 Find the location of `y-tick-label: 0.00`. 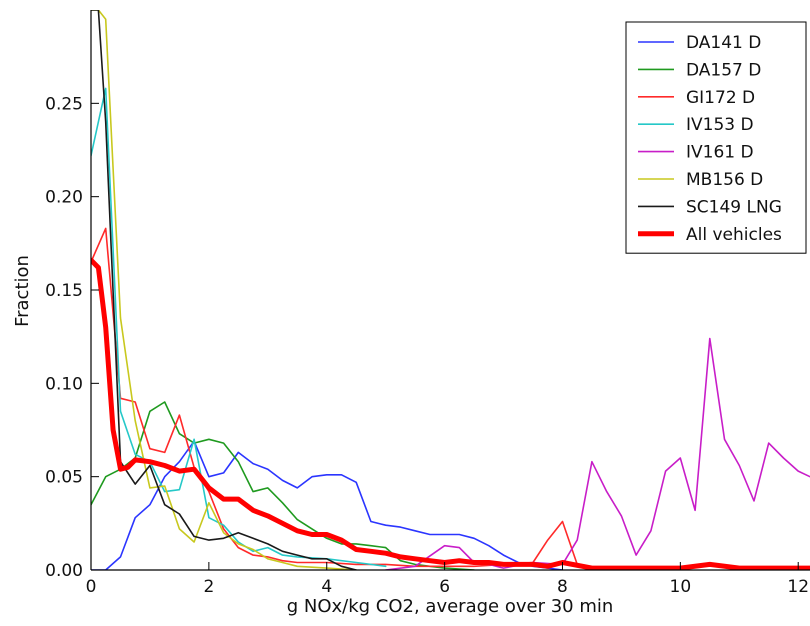

y-tick-label: 0.00 is located at coordinates (64, 571).